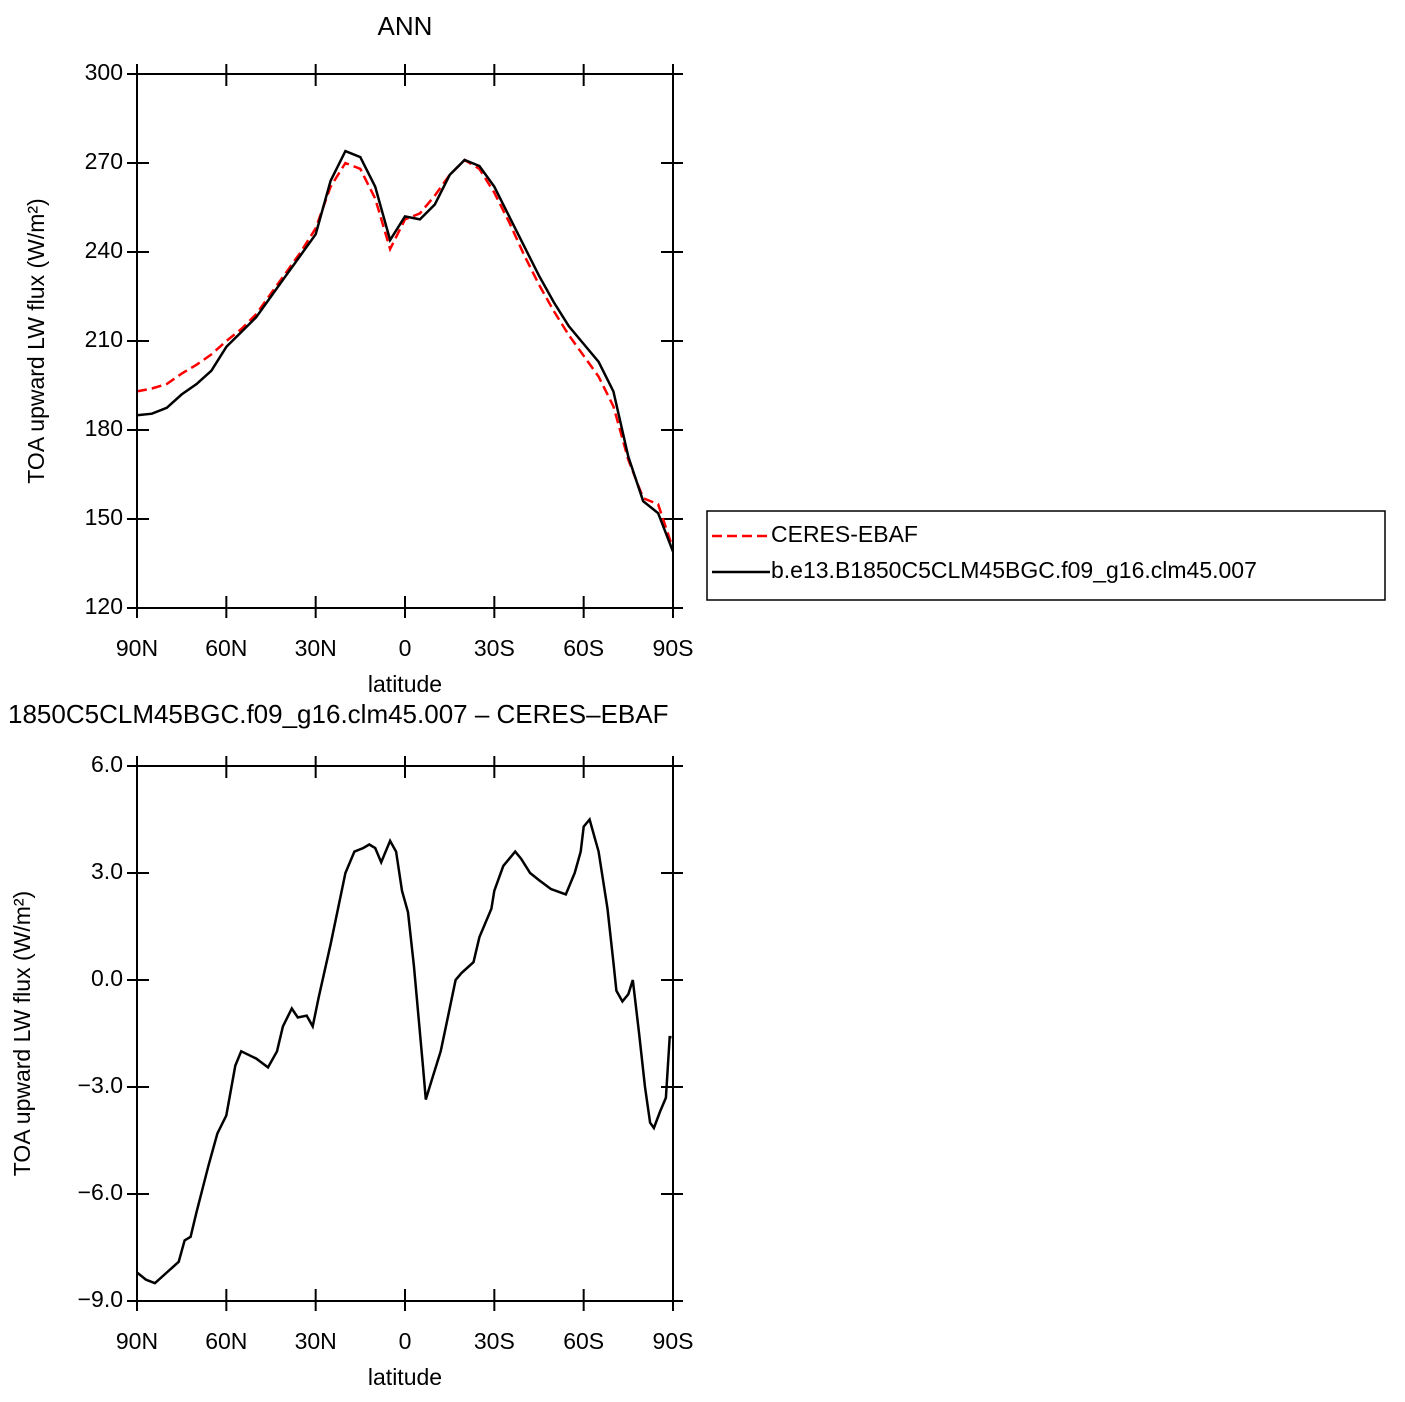  I want to click on y-tick-label: −6.0, so click(100, 1192).